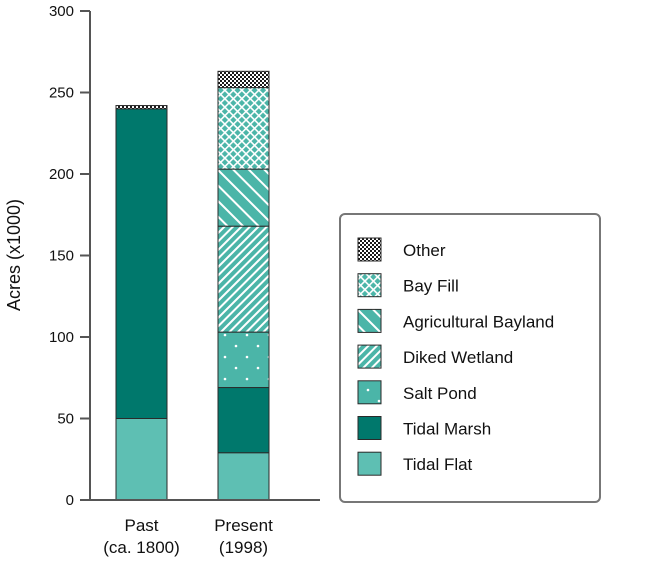 The height and width of the screenshot is (561, 650). What do you see at coordinates (61, 93) in the screenshot?
I see `y-tick-label: 250` at bounding box center [61, 93].